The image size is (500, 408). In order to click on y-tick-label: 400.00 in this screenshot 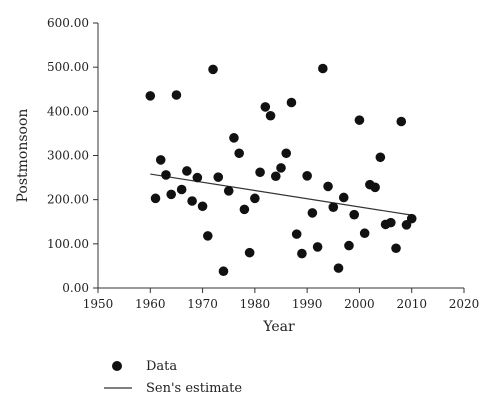, I will do `click(68, 111)`.